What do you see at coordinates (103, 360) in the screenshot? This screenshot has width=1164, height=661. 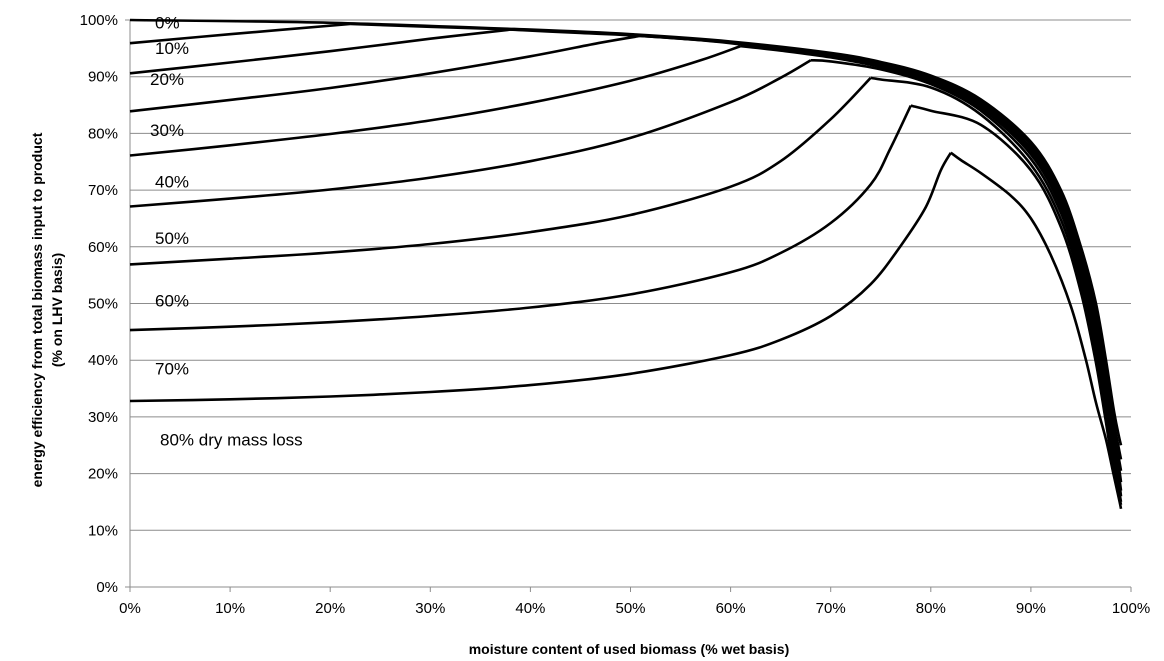 I see `y-tick-label: 40%` at bounding box center [103, 360].